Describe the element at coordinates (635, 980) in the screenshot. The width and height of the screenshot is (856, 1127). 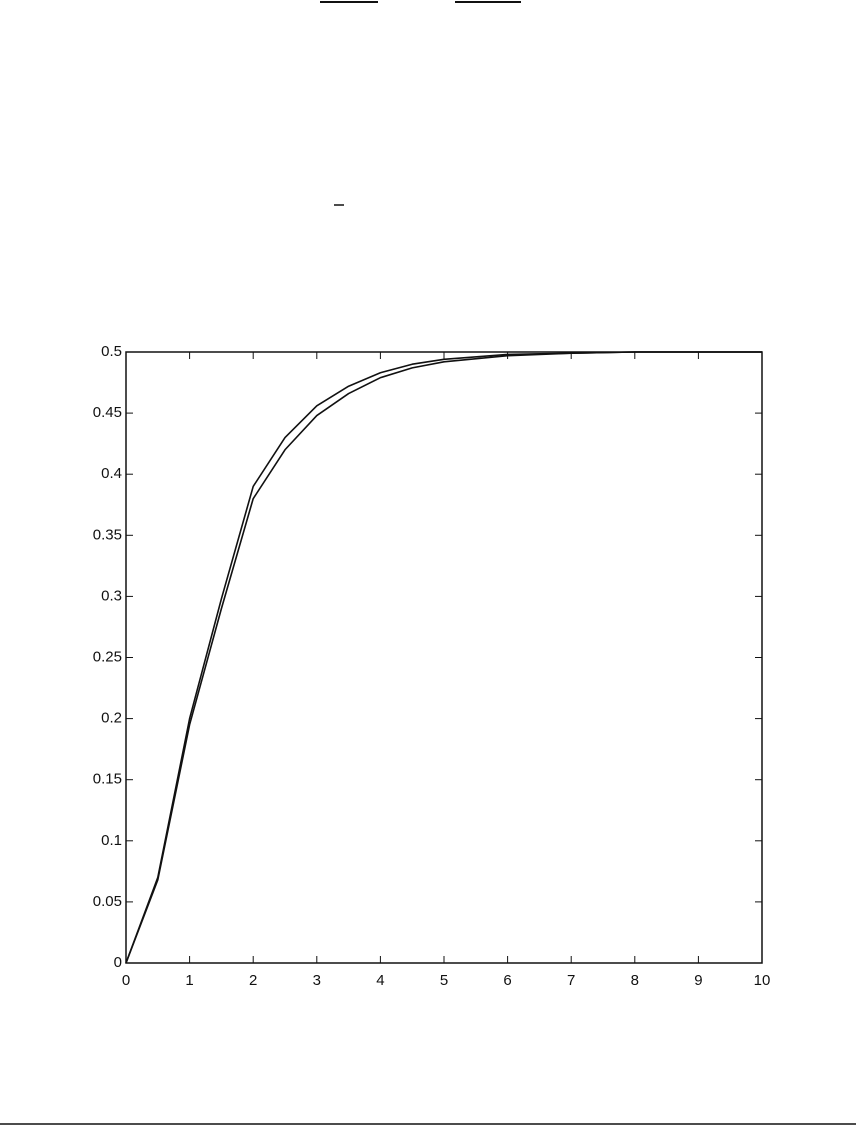
I see `x-tick-label: 8` at that location.